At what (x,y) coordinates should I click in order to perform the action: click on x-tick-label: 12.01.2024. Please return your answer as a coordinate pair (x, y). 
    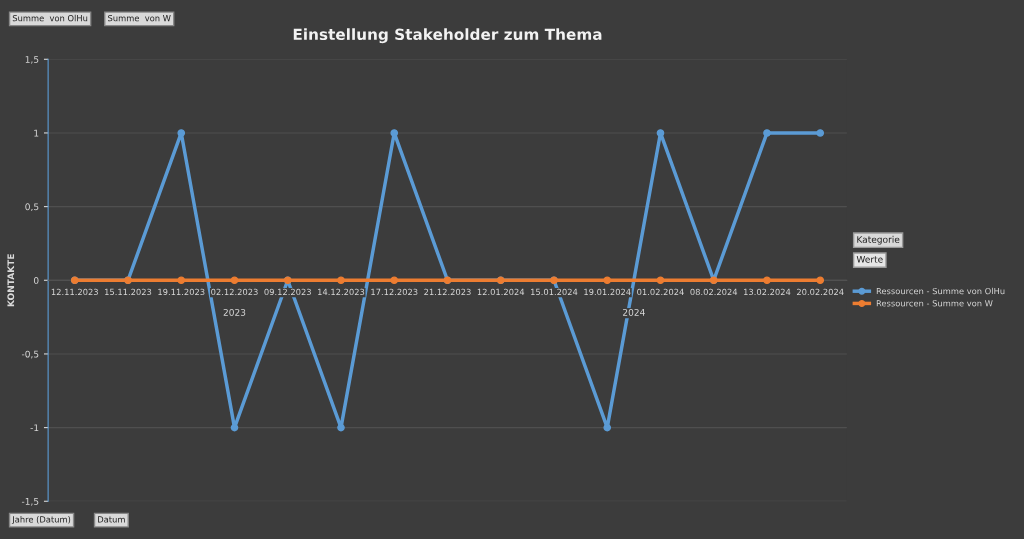
    Looking at the image, I should click on (501, 292).